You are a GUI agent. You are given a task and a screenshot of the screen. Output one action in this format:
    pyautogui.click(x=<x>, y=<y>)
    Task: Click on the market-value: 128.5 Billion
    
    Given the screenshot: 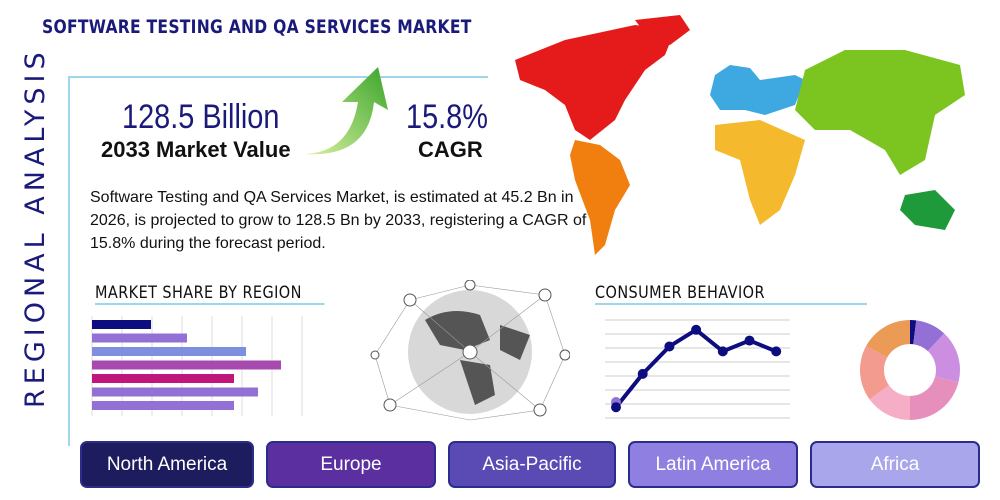 What is the action you would take?
    pyautogui.click(x=201, y=117)
    